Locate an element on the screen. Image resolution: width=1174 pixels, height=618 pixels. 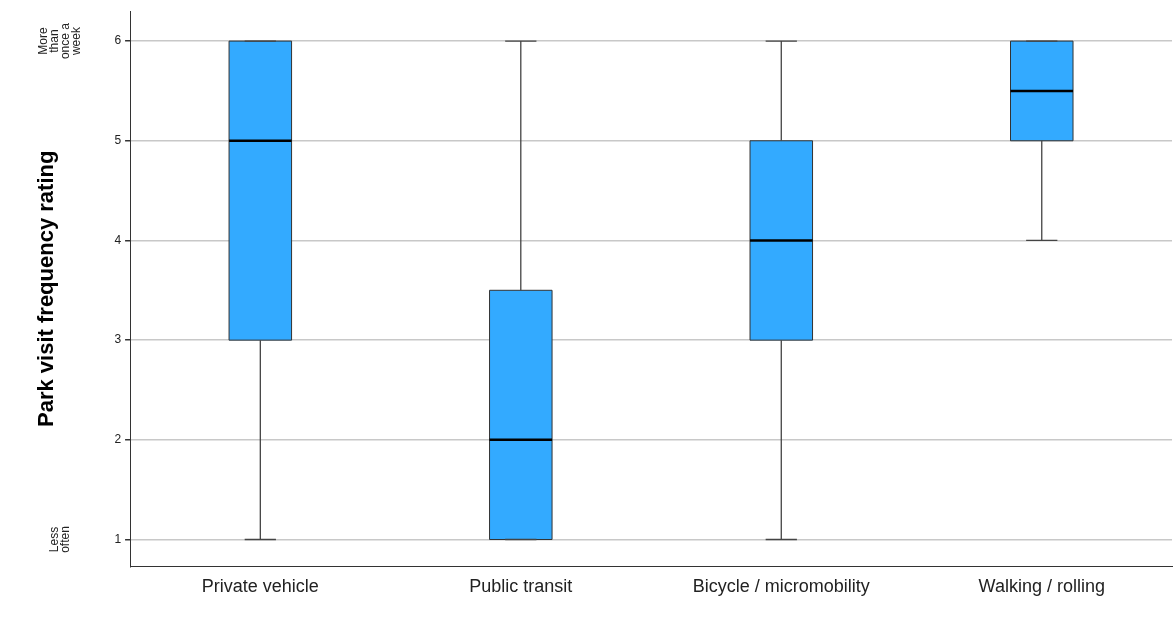
text: More than once a week is located at coordinates (59, 41).